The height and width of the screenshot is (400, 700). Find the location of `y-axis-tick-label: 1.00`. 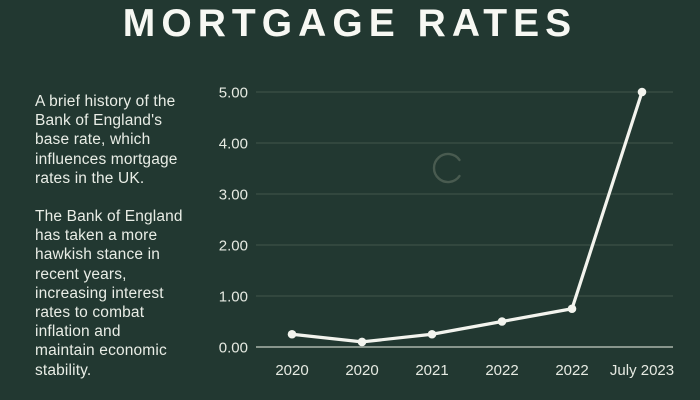

y-axis-tick-label: 1.00 is located at coordinates (233, 297).